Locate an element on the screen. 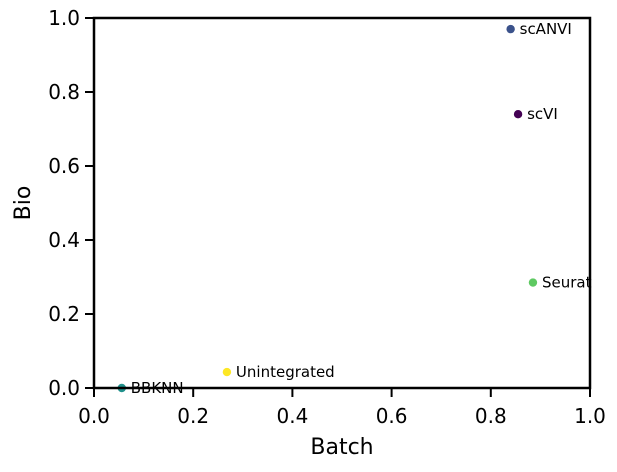 This screenshot has width=617, height=472. point-label-seurat: Seurat is located at coordinates (567, 283).